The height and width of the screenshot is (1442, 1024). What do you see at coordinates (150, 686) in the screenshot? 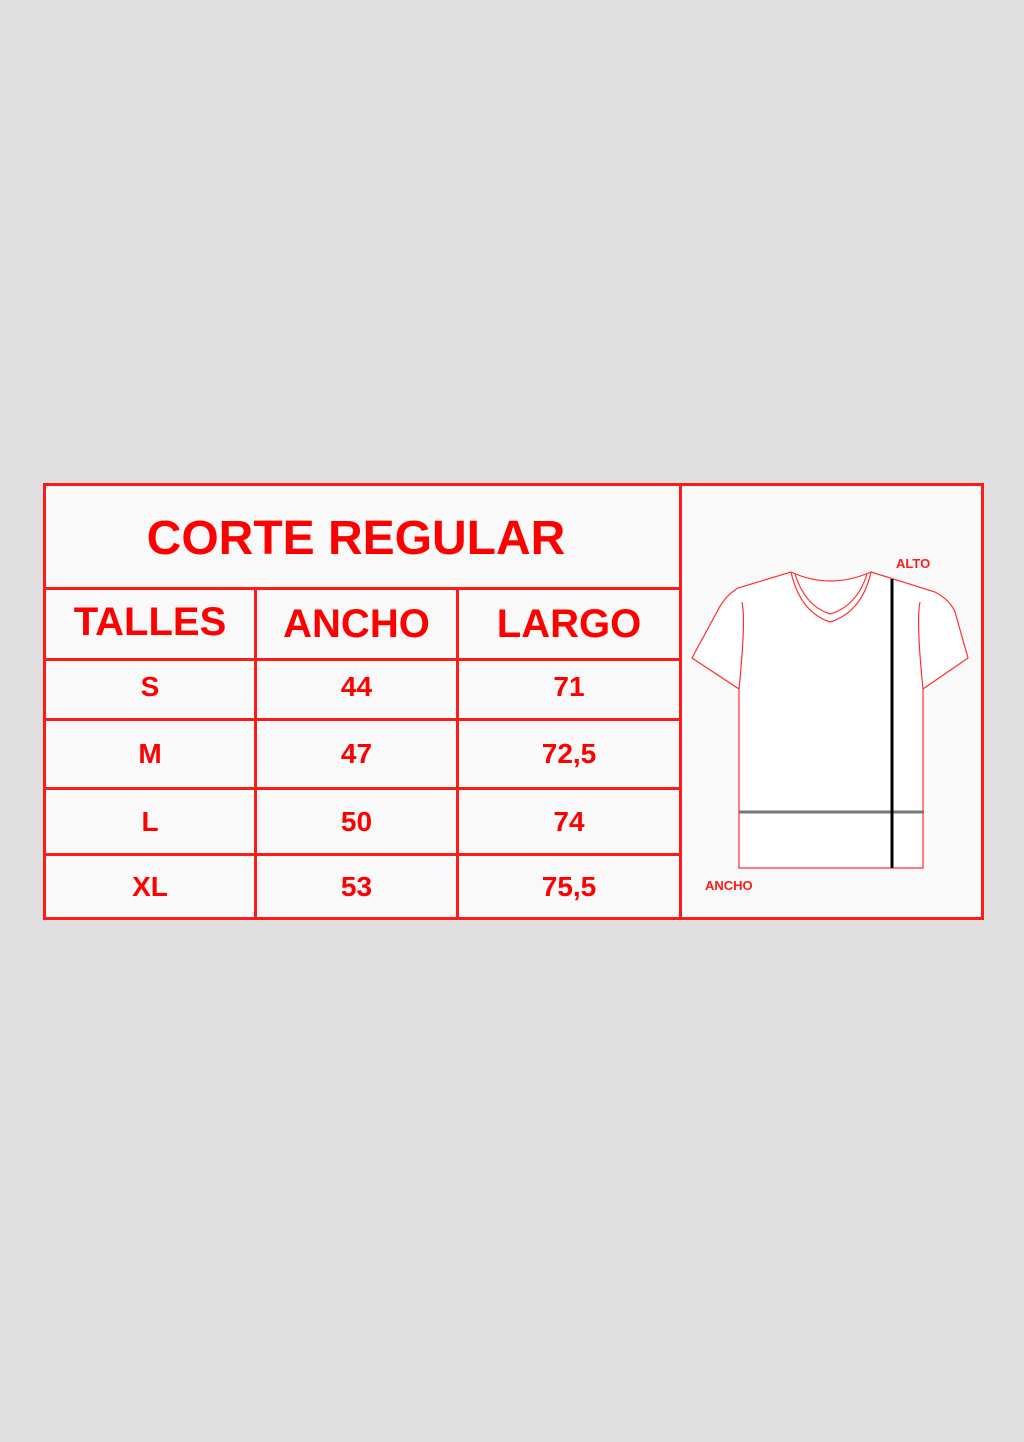
I see `size-s: S` at bounding box center [150, 686].